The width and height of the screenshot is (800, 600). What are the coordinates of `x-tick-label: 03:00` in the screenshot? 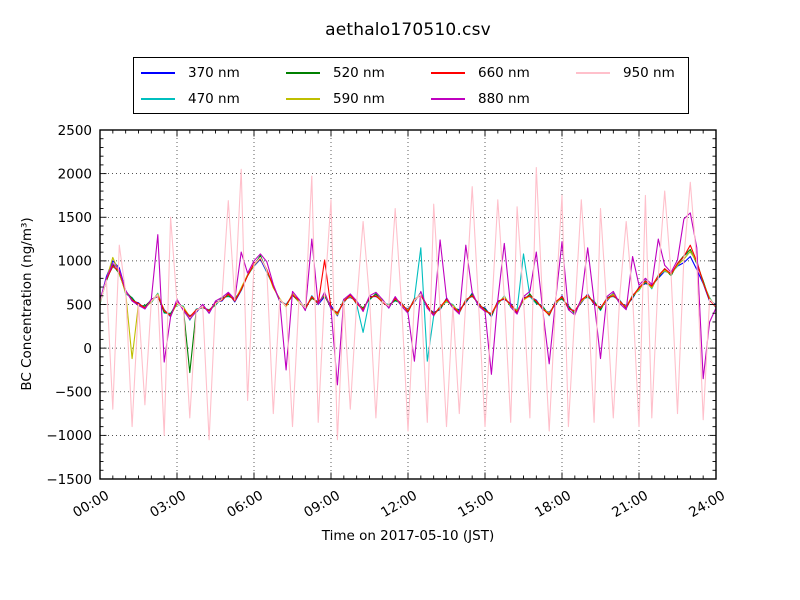 It's located at (168, 504).